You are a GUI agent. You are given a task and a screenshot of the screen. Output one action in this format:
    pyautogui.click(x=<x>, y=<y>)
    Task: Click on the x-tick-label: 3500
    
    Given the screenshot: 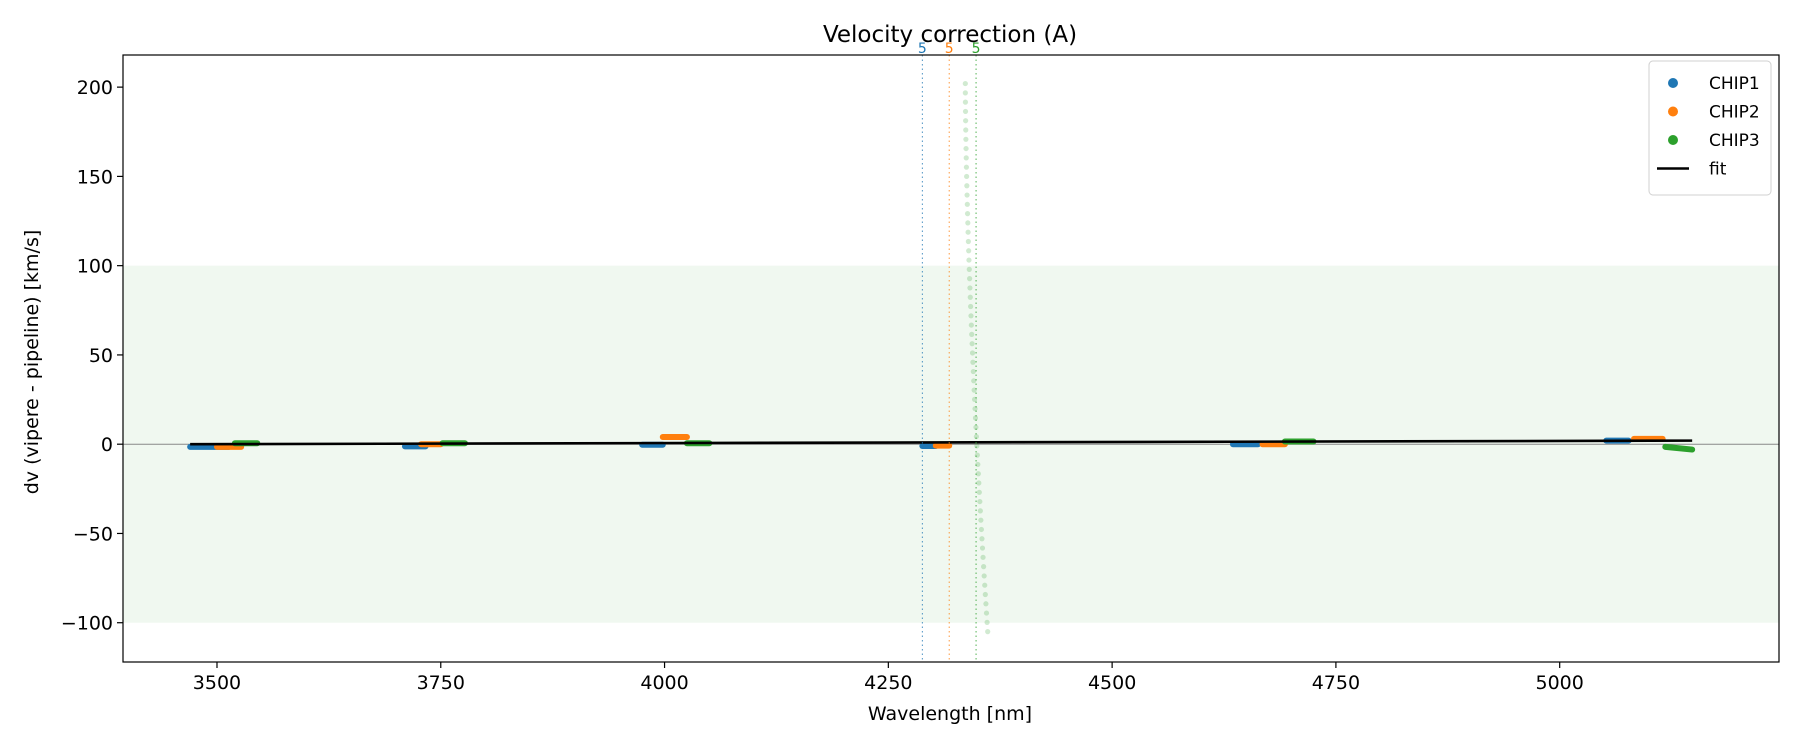 What is the action you would take?
    pyautogui.click(x=217, y=683)
    